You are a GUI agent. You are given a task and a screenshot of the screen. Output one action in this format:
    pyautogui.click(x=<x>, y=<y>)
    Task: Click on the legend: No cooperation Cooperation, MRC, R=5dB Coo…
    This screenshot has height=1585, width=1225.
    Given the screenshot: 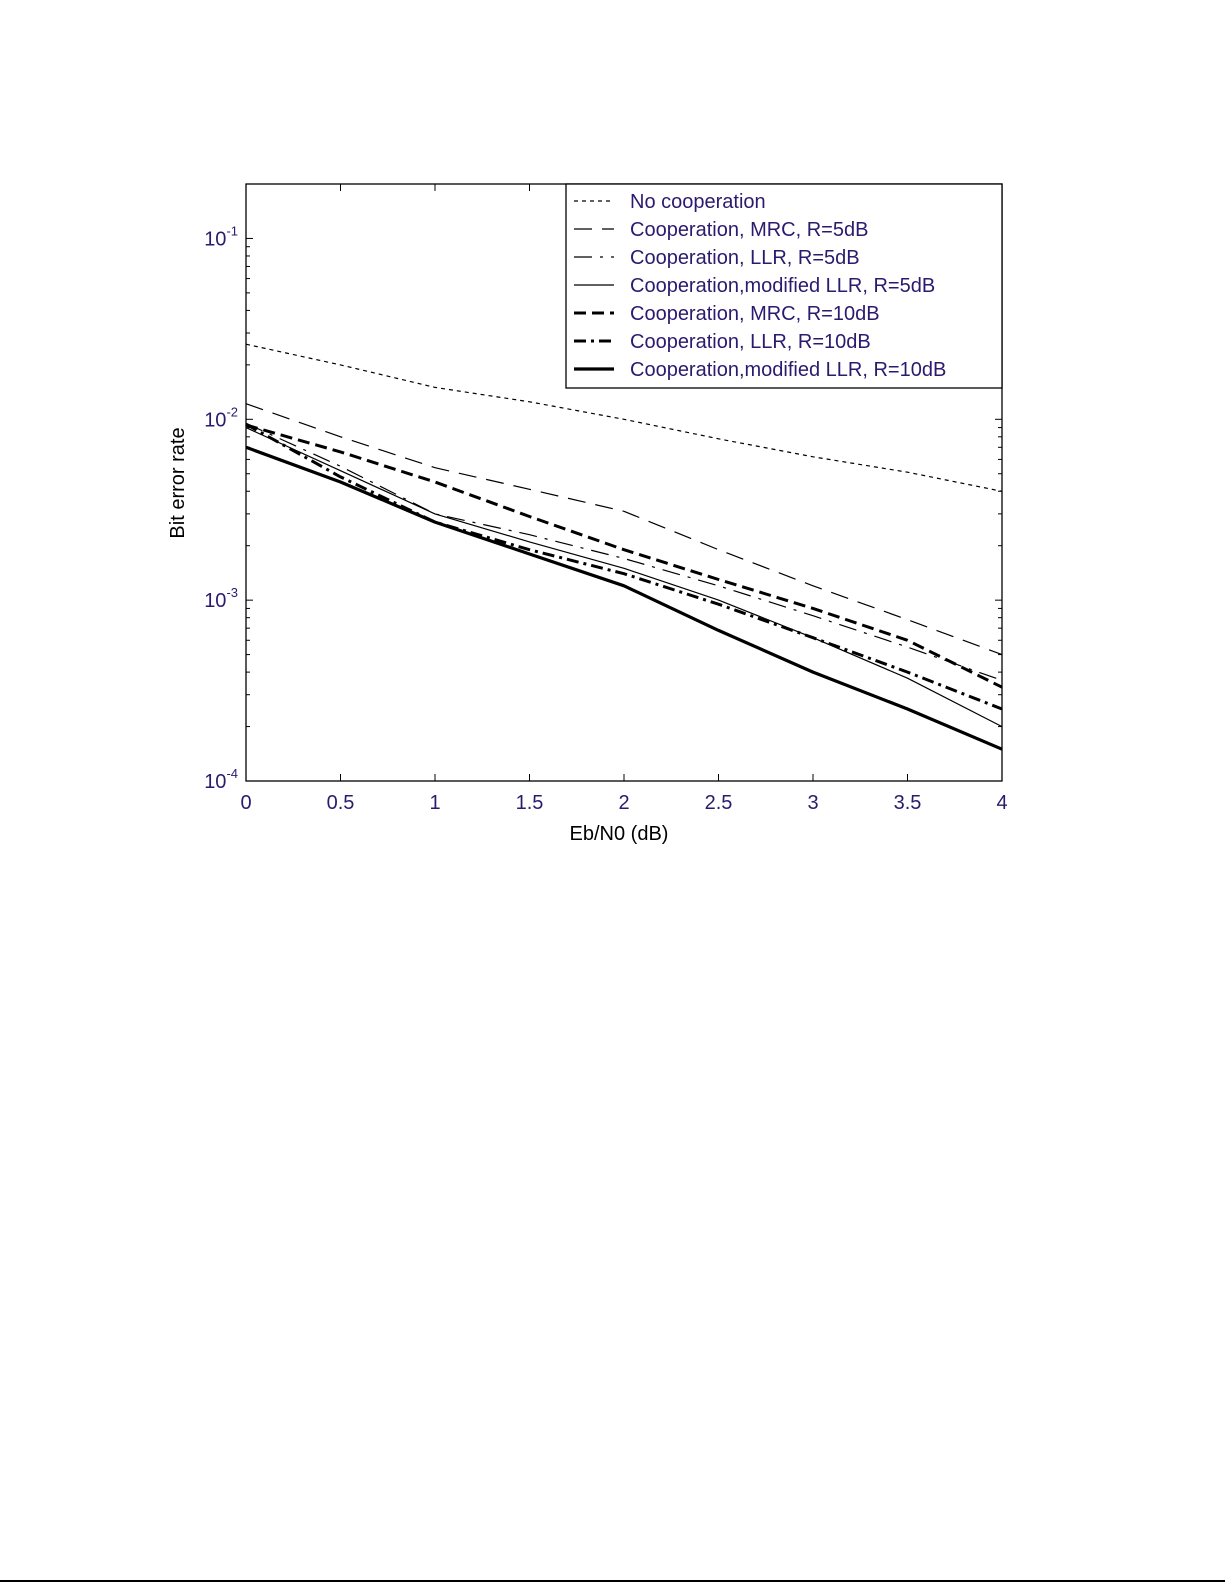 What is the action you would take?
    pyautogui.click(x=784, y=286)
    